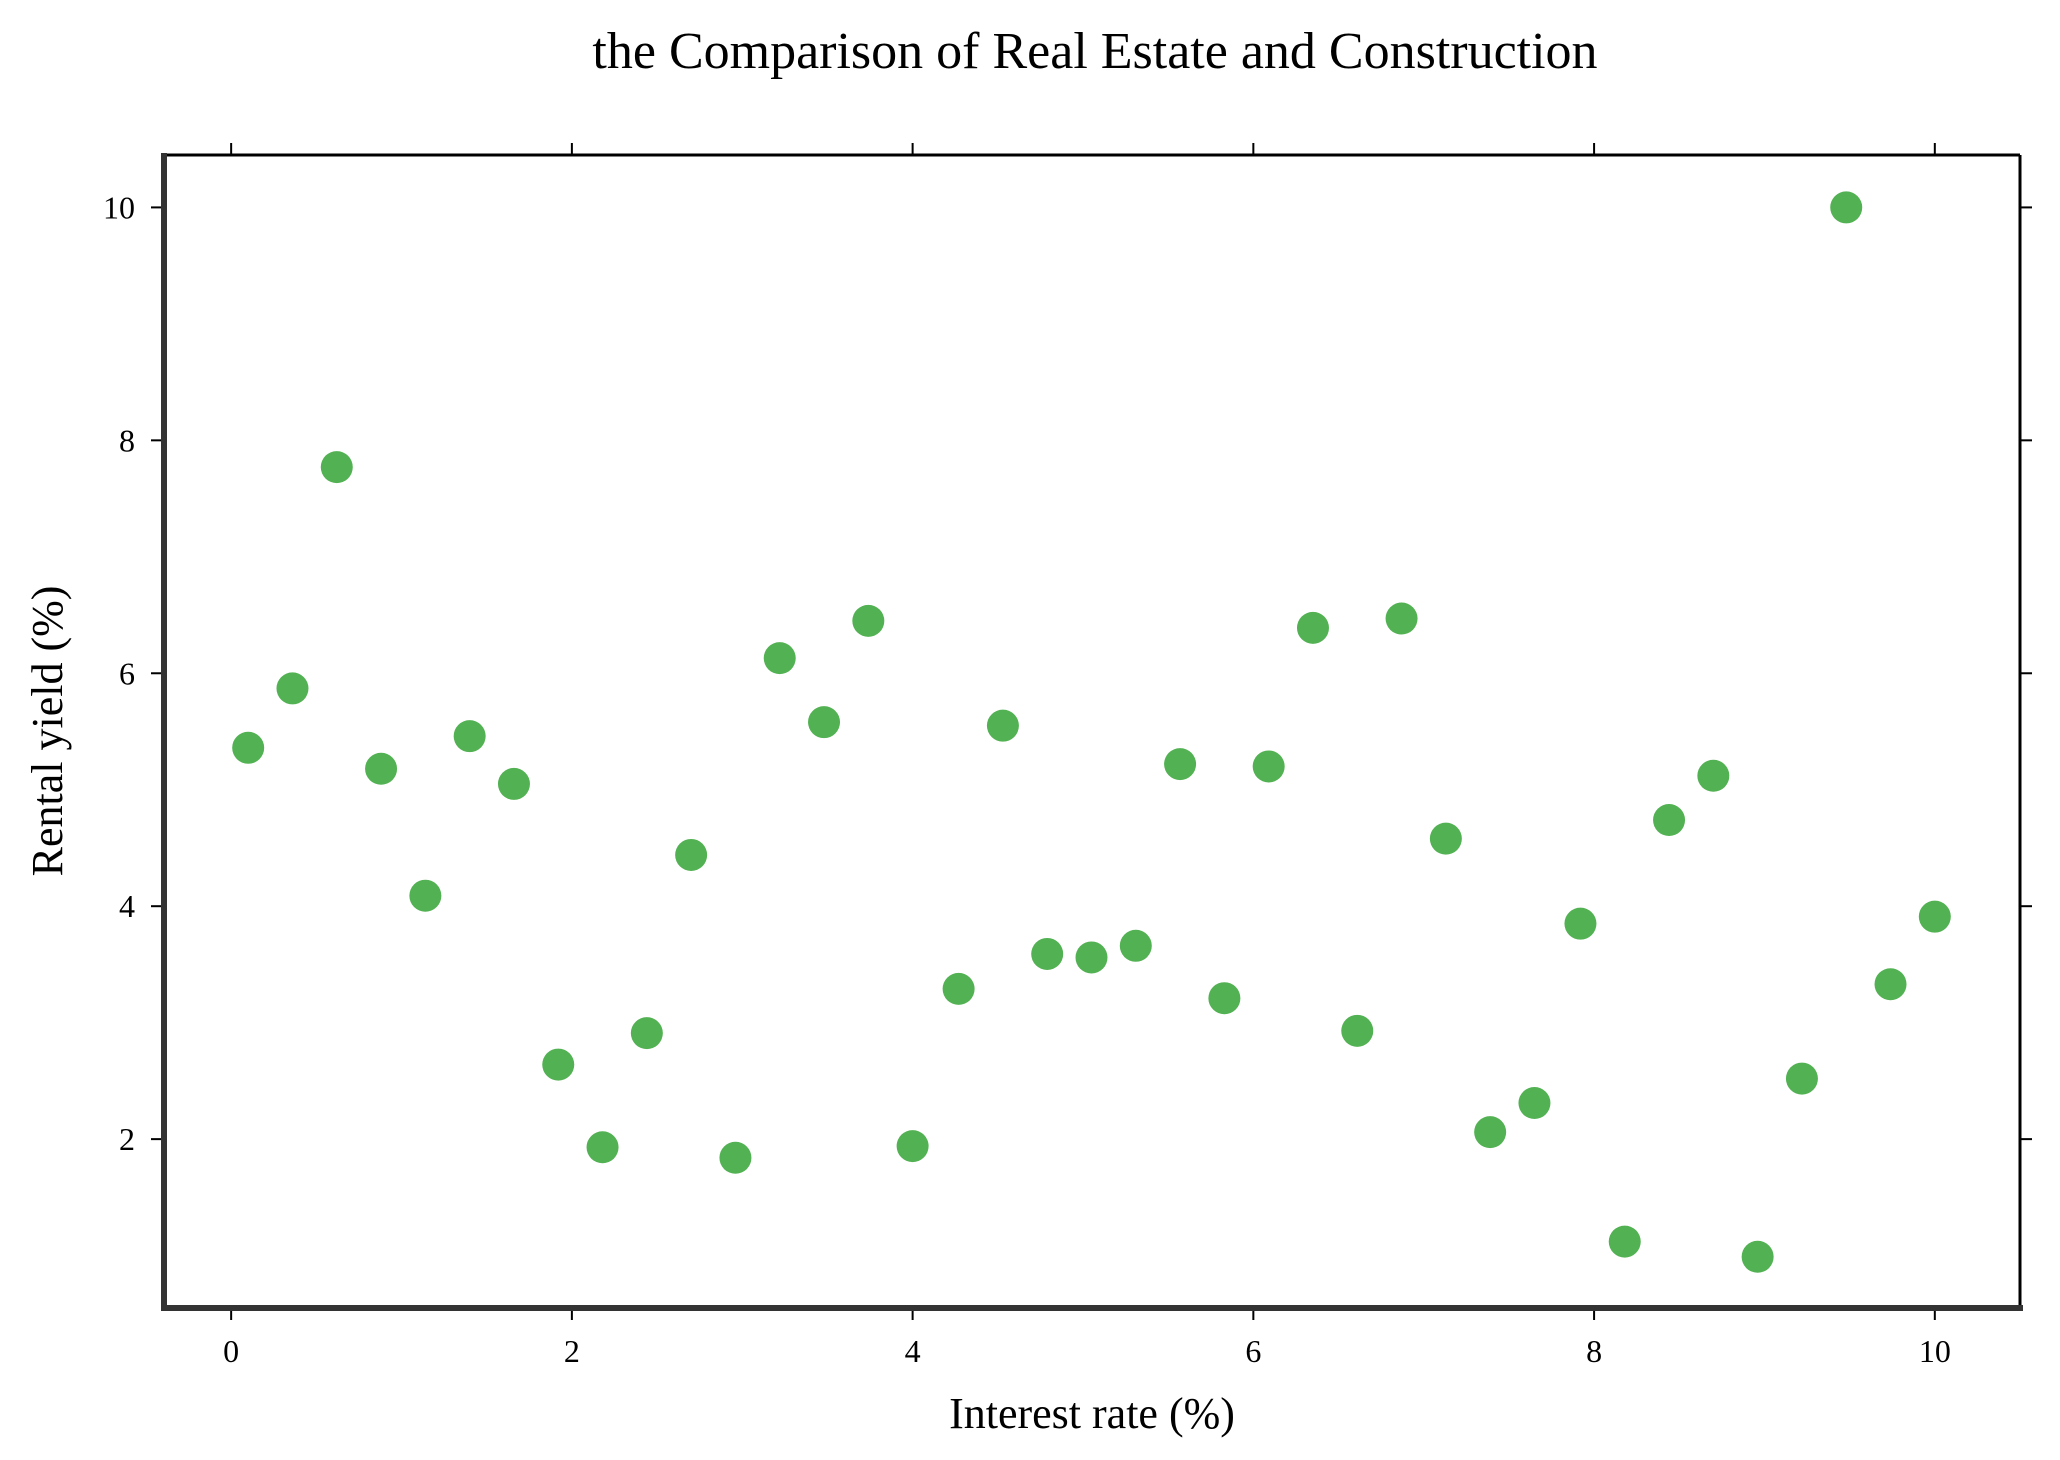  Describe the element at coordinates (1594, 1351) in the screenshot. I see `x-tick-label-4: 8` at that location.